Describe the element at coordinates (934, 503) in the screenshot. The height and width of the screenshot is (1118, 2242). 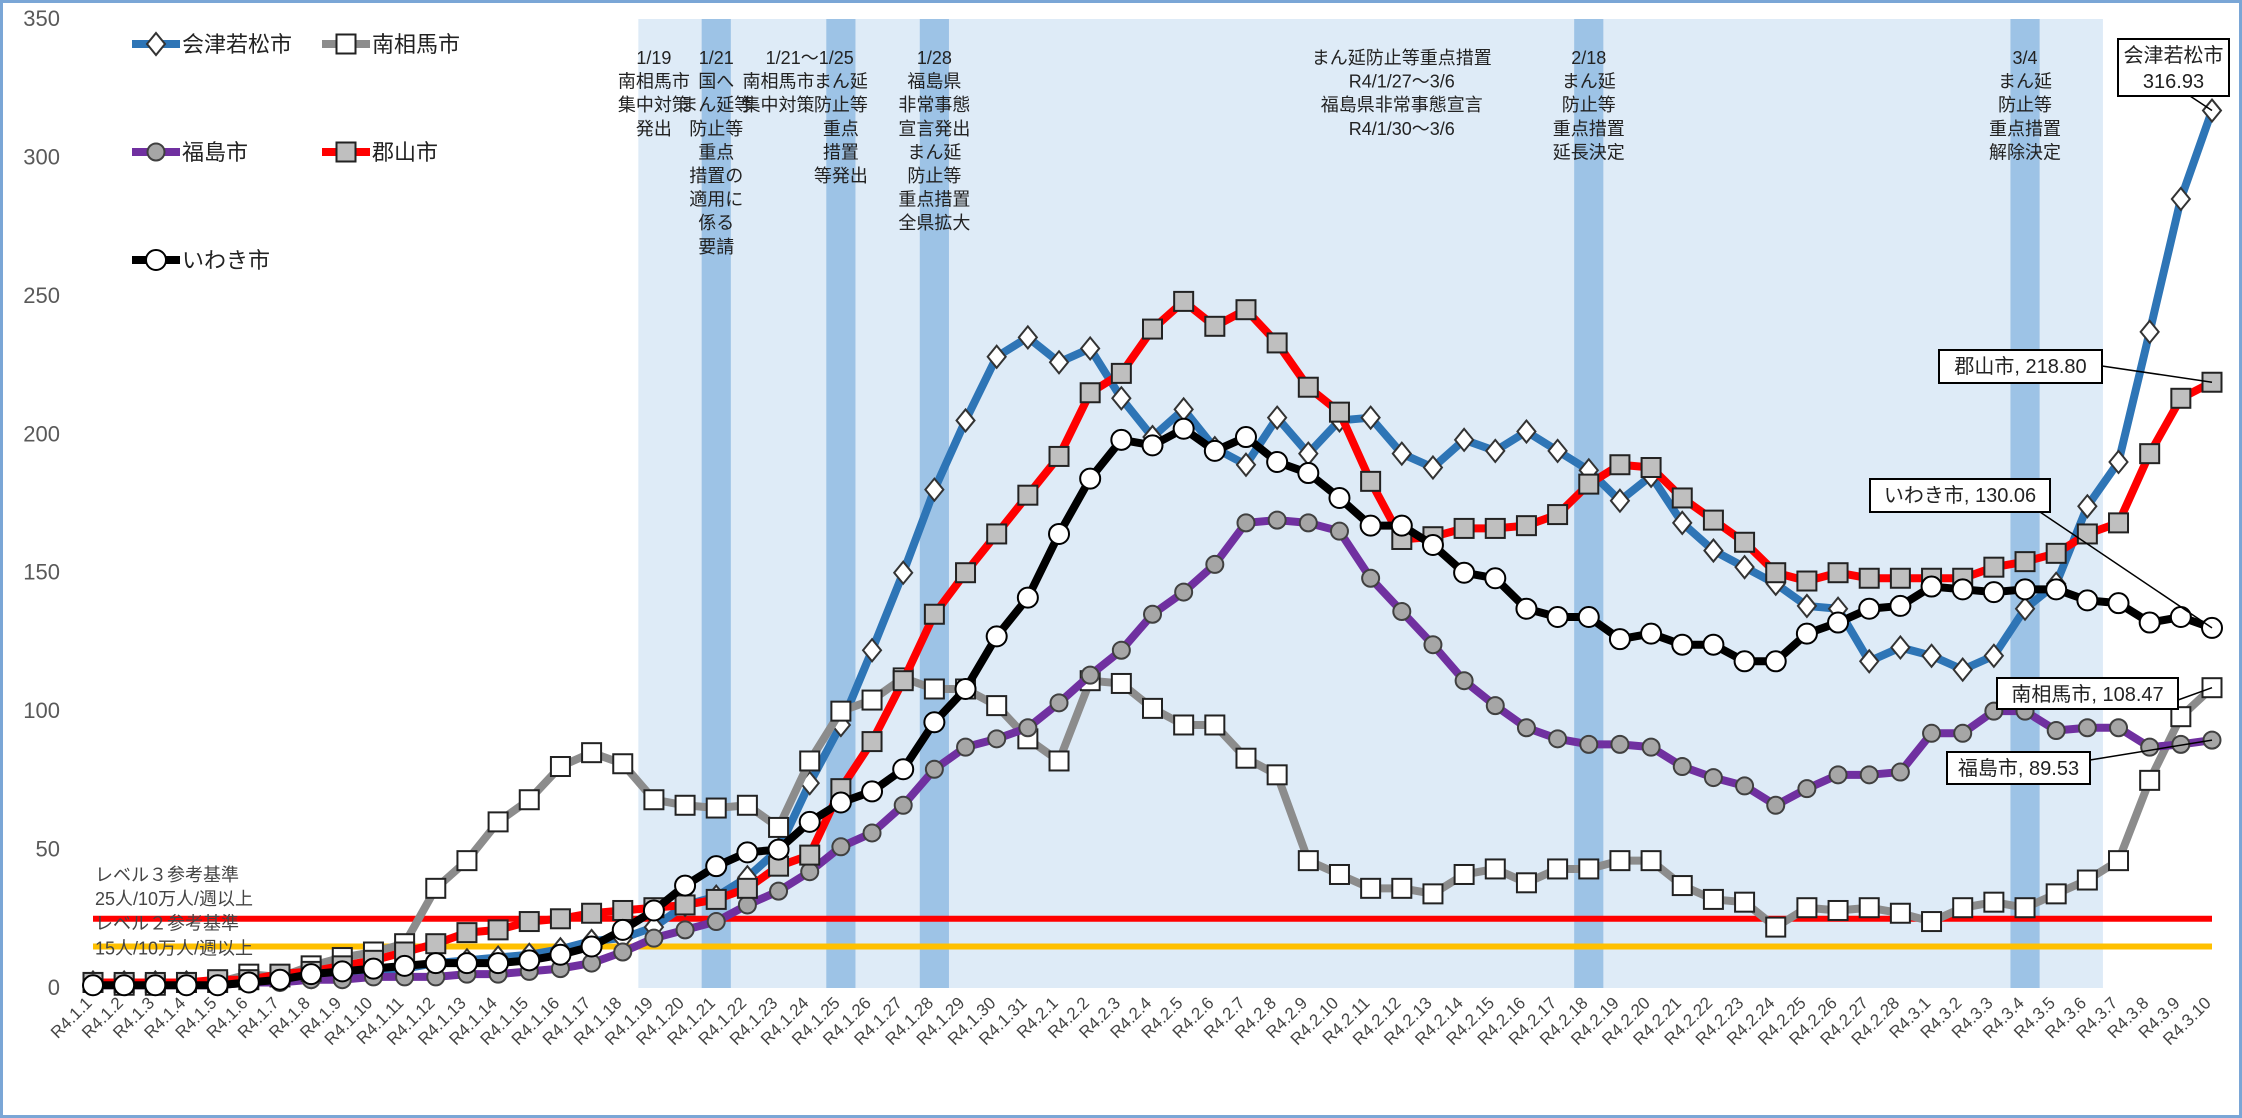
I see `event-band` at that location.